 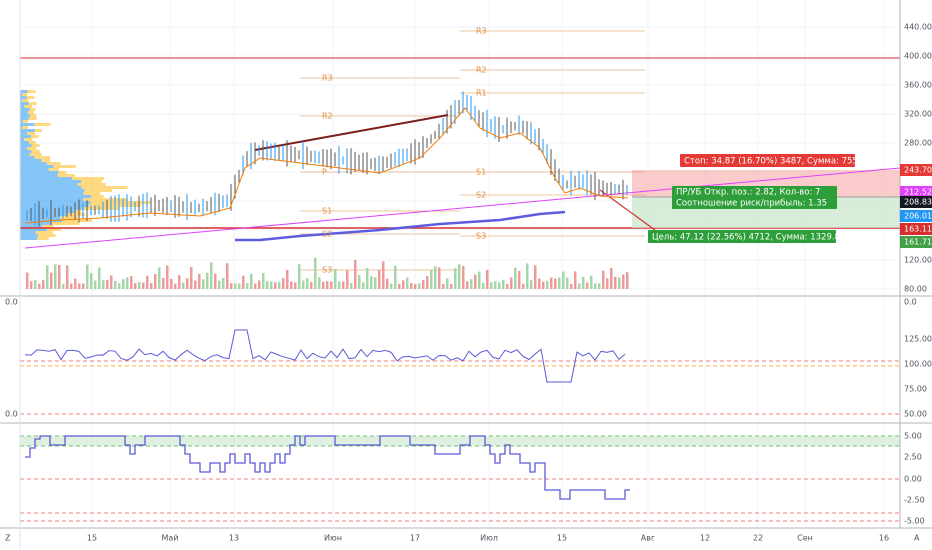 I want to click on panel-value: 0.0, so click(x=11, y=302).